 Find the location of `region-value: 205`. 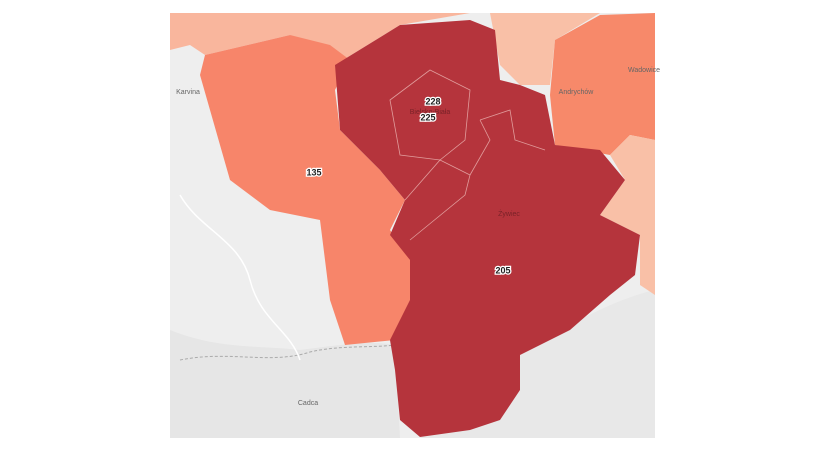

region-value: 205 is located at coordinates (502, 270).